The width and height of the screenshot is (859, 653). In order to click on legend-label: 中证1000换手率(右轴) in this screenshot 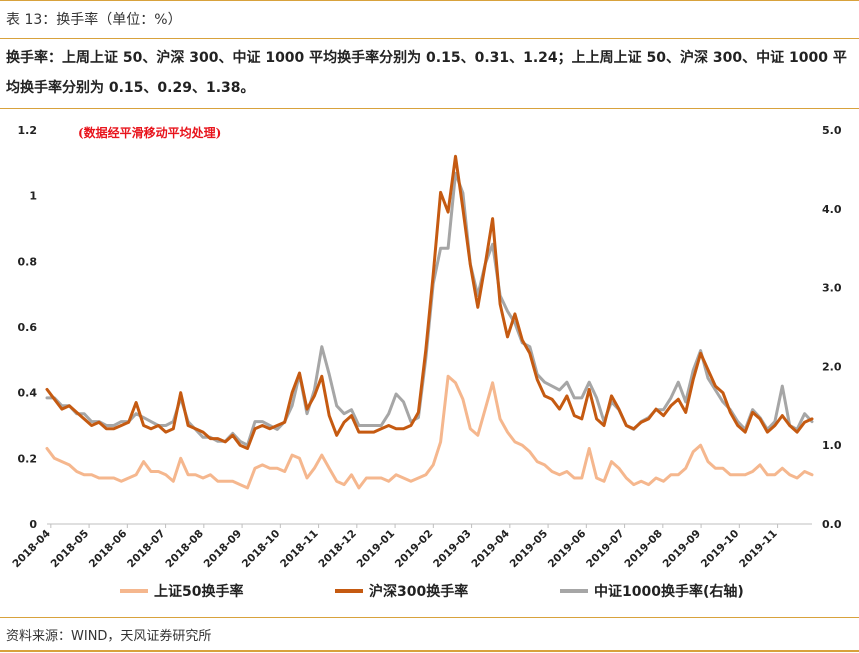, I will do `click(669, 591)`.